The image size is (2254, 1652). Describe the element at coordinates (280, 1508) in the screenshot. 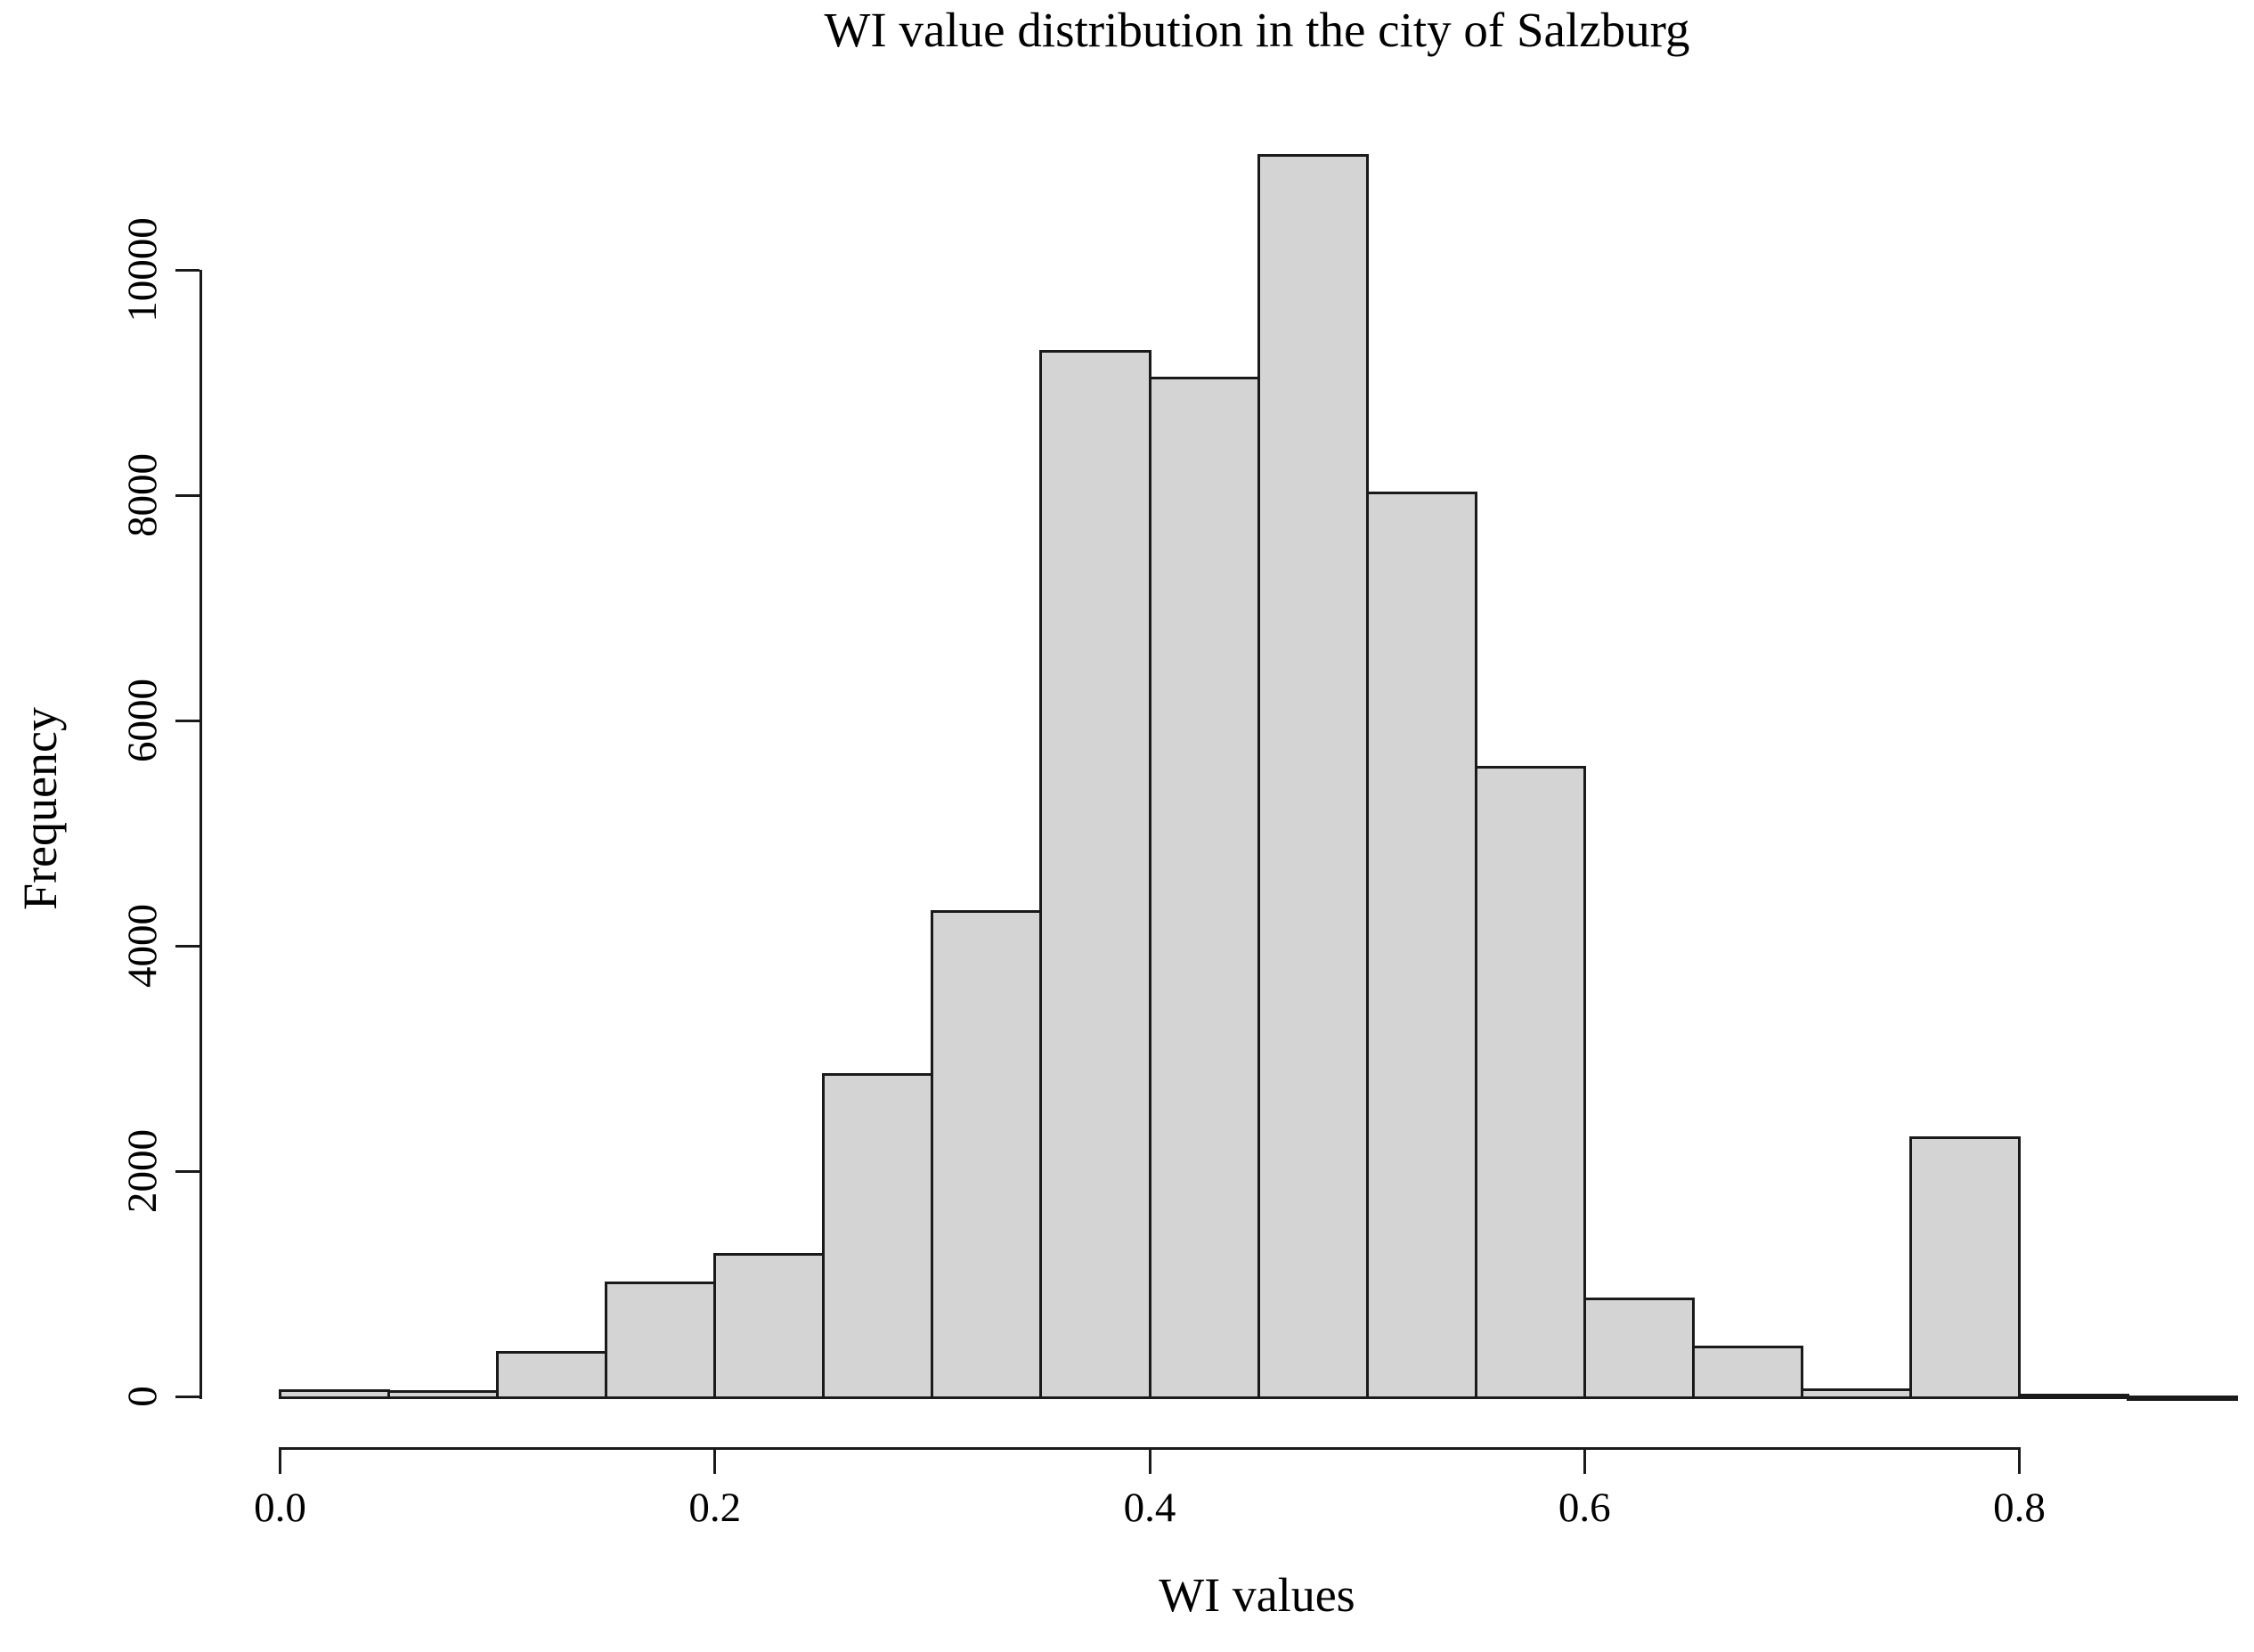

I see `x-tick-label: 0.0` at that location.